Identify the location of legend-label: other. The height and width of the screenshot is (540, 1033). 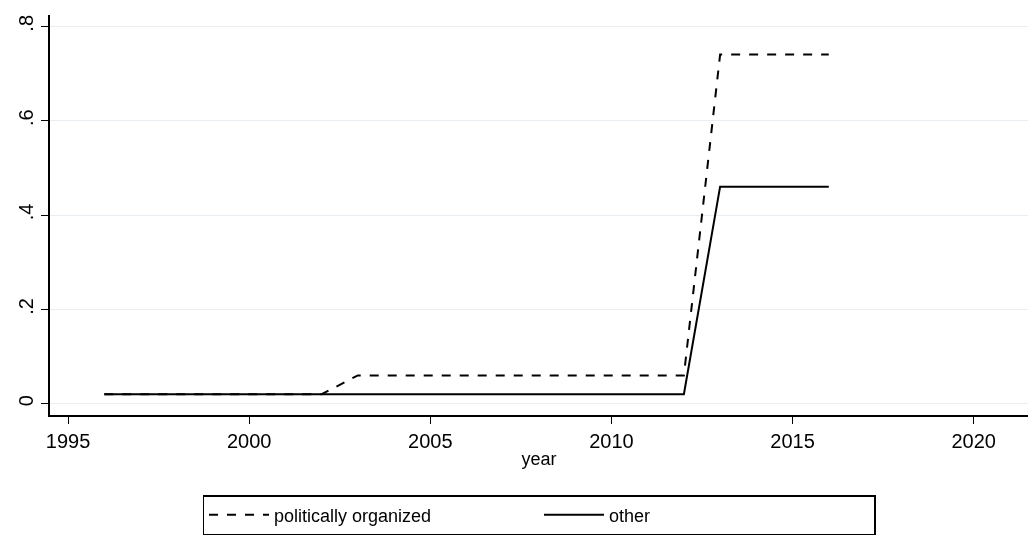
(630, 515).